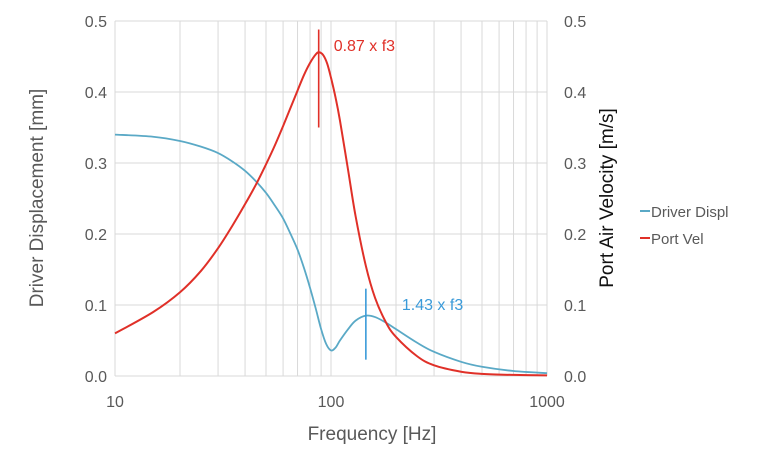  I want to click on y-tick-label: 0.5, so click(96, 22).